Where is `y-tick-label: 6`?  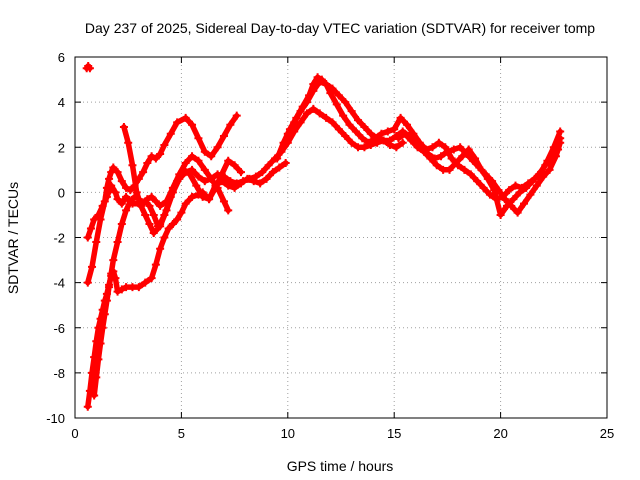 y-tick-label: 6 is located at coordinates (61, 57).